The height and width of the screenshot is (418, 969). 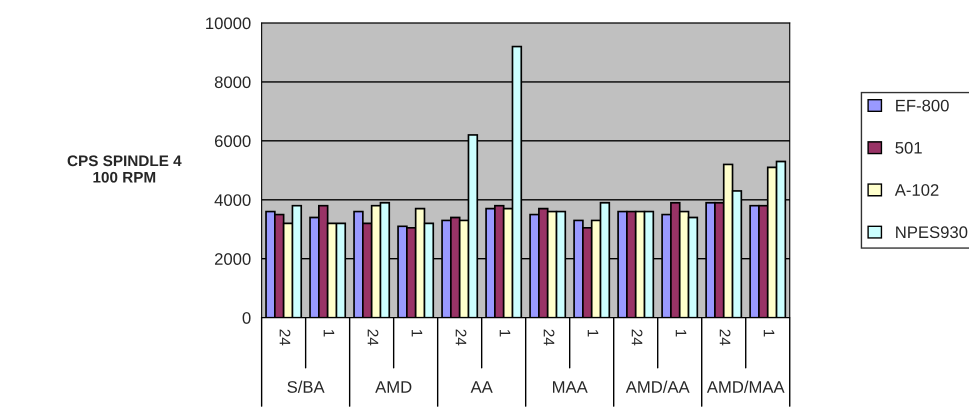 What do you see at coordinates (232, 200) in the screenshot?
I see `y-tick-label: 4000` at bounding box center [232, 200].